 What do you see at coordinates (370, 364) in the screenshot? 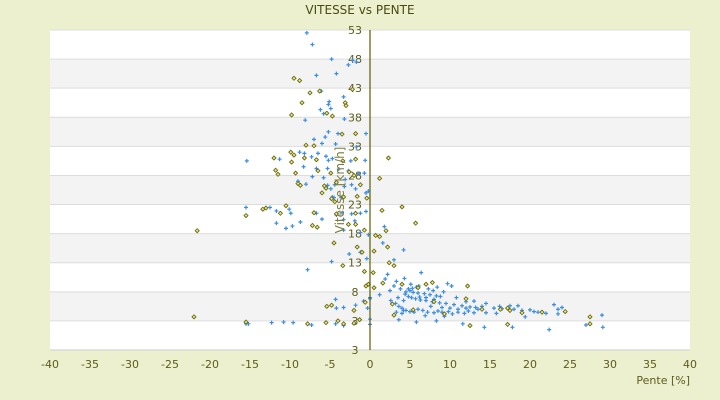
I see `x-tick-label: 0` at bounding box center [370, 364].